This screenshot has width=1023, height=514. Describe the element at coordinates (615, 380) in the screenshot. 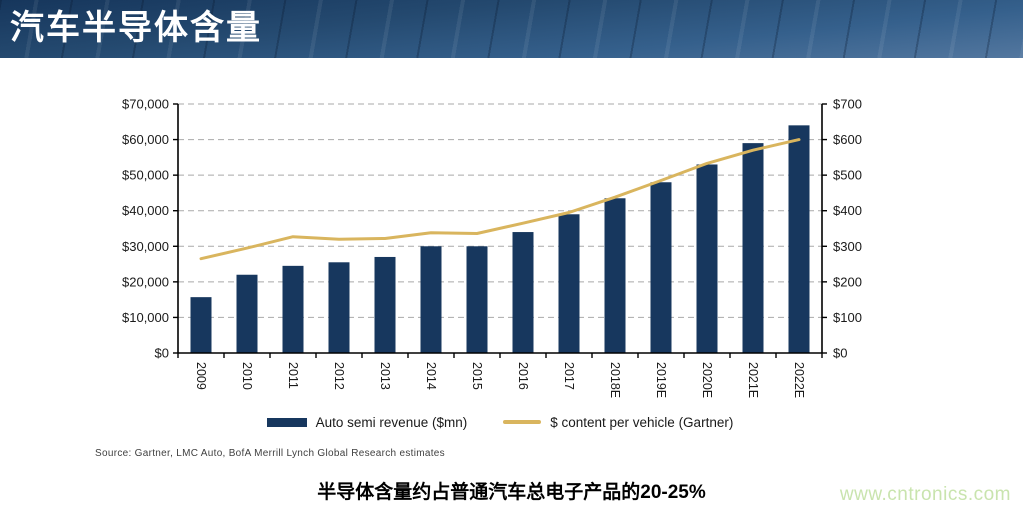

I see `x-axis-label-2018E: 2018E` at that location.